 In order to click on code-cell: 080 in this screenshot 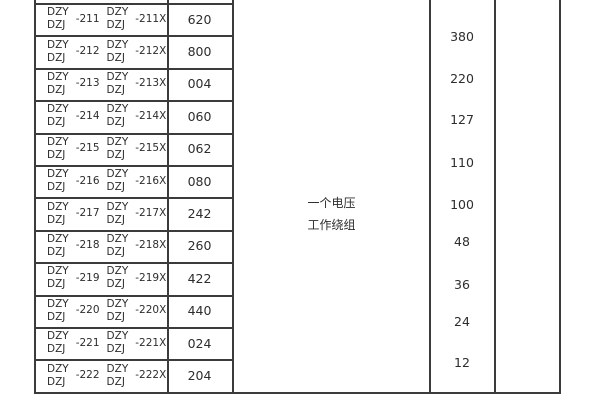, I will do `click(199, 181)`.